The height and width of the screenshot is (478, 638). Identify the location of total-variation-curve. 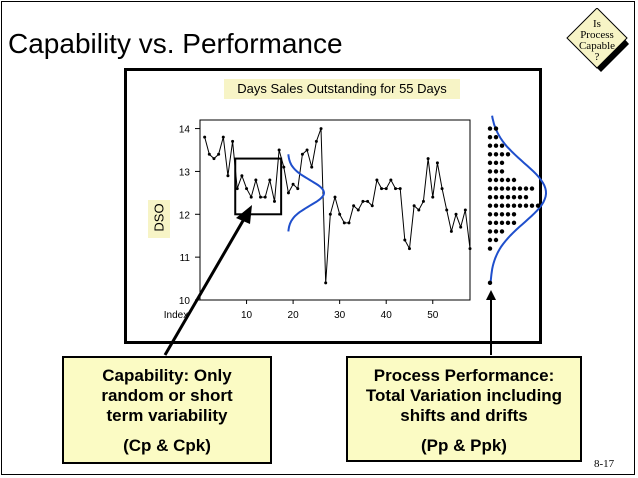
(518, 199).